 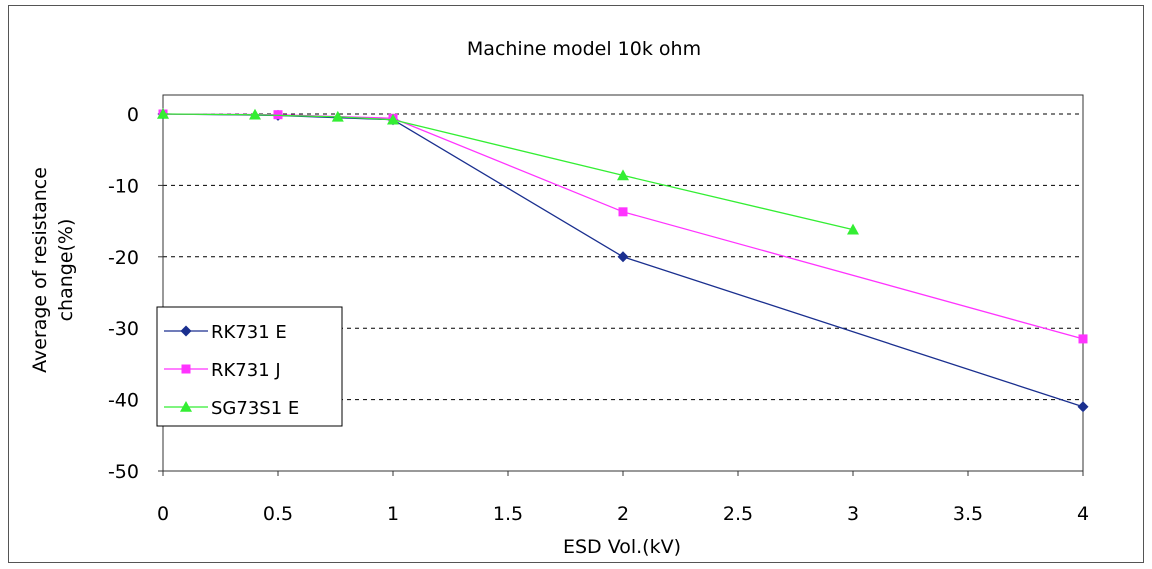 I want to click on y-tick-label: -20, so click(x=123, y=258).